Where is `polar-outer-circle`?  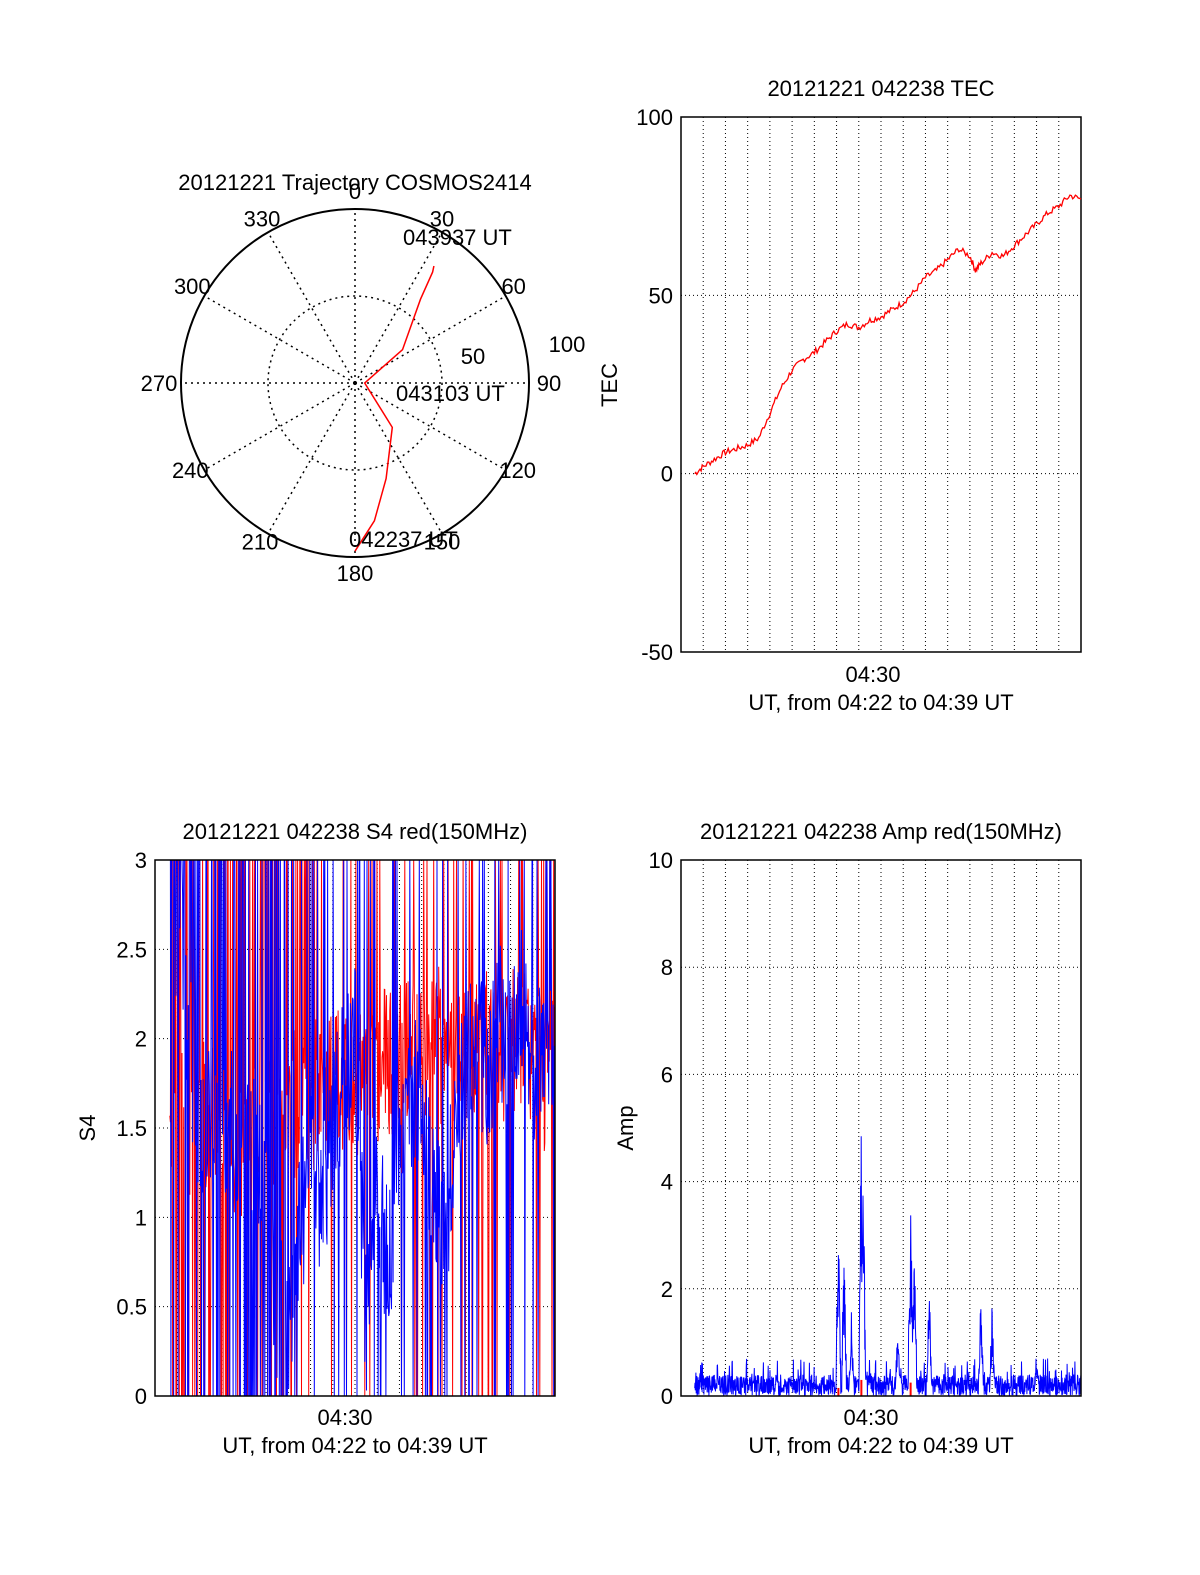 polar-outer-circle is located at coordinates (355, 383).